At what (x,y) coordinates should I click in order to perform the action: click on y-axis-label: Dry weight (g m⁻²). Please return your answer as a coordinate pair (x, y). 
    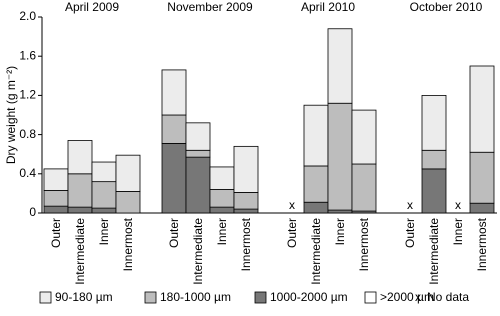
    Looking at the image, I should click on (11, 115).